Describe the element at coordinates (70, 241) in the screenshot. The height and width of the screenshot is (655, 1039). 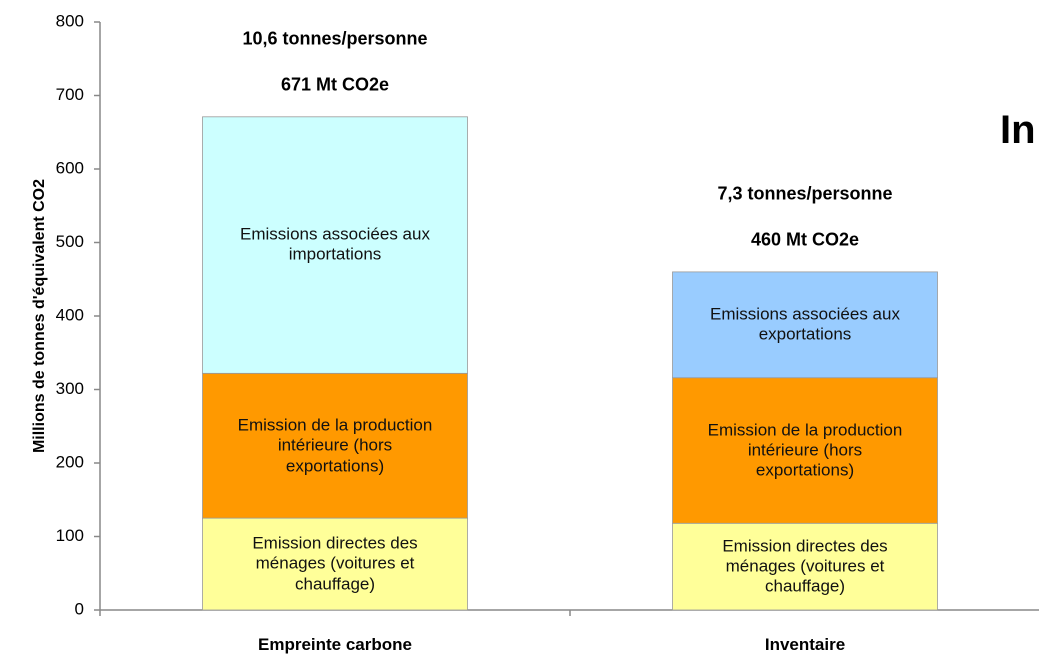
I see `y-tick-label: 500` at that location.